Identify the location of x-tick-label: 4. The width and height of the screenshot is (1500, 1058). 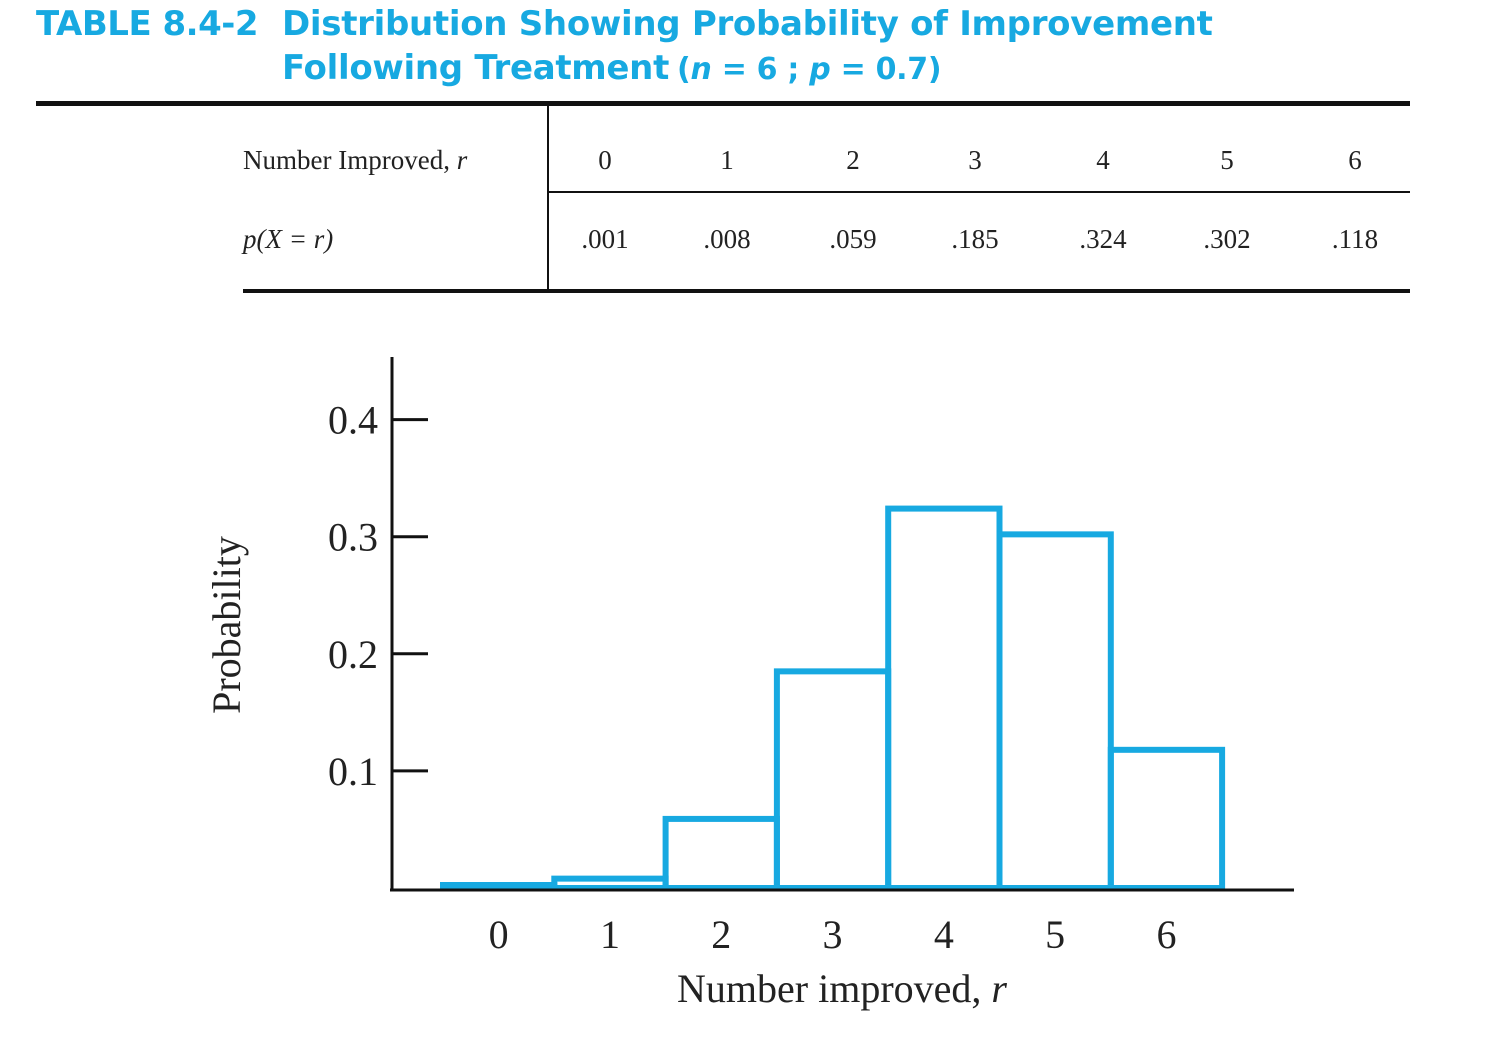
(944, 934).